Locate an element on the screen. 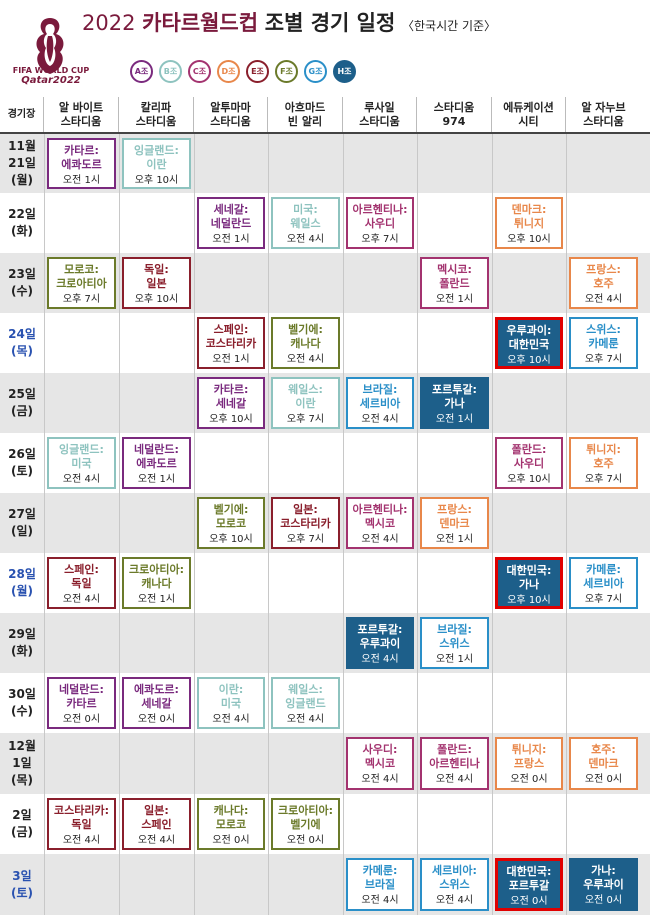  match-teams: 모로코: 크로아티아 is located at coordinates (81, 276).